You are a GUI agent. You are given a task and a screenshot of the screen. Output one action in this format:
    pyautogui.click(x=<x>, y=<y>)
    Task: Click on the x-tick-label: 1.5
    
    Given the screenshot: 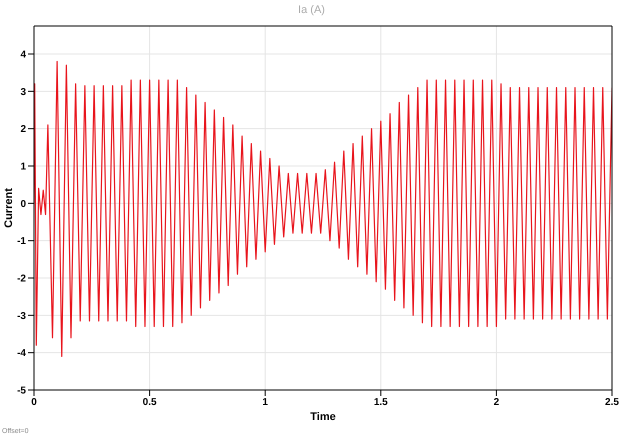 What is the action you would take?
    pyautogui.click(x=381, y=402)
    